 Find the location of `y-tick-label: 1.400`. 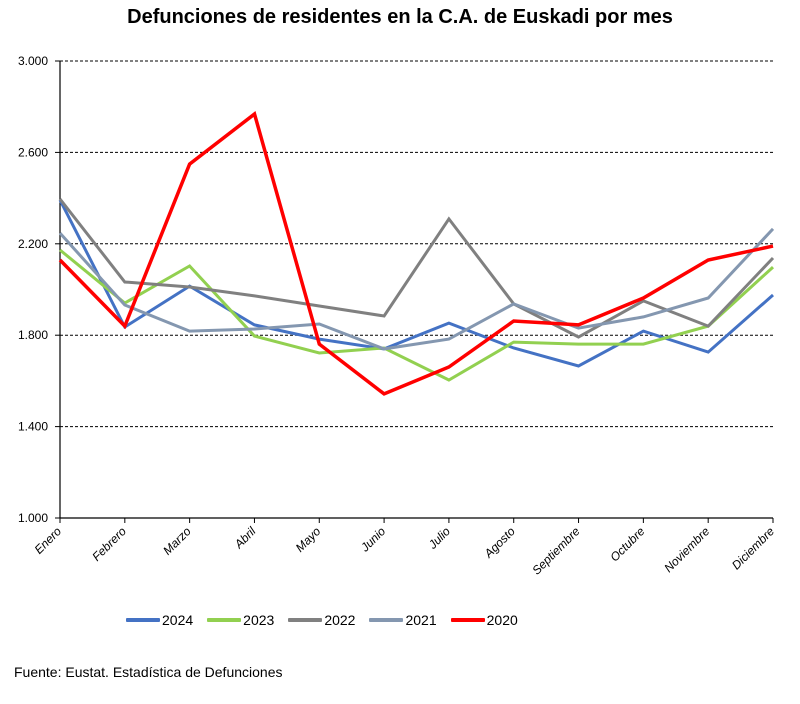

y-tick-label: 1.400 is located at coordinates (33, 427).